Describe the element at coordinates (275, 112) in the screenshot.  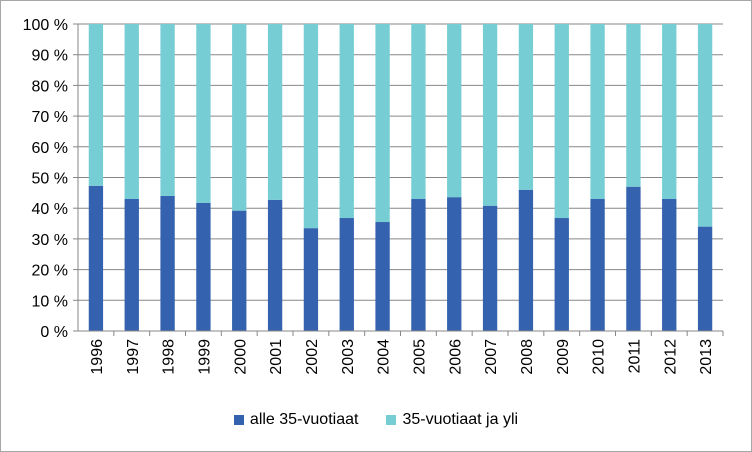
I see `bar-series-1-2001` at that location.